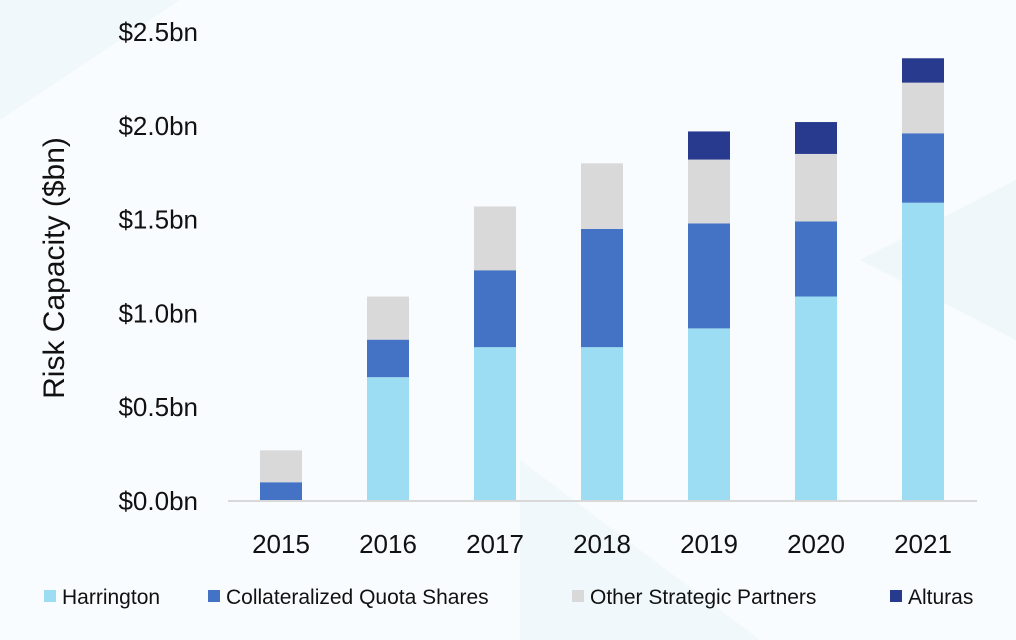 This screenshot has height=640, width=1016. I want to click on y-axis-label: Risk Capacity ($bn), so click(54, 268).